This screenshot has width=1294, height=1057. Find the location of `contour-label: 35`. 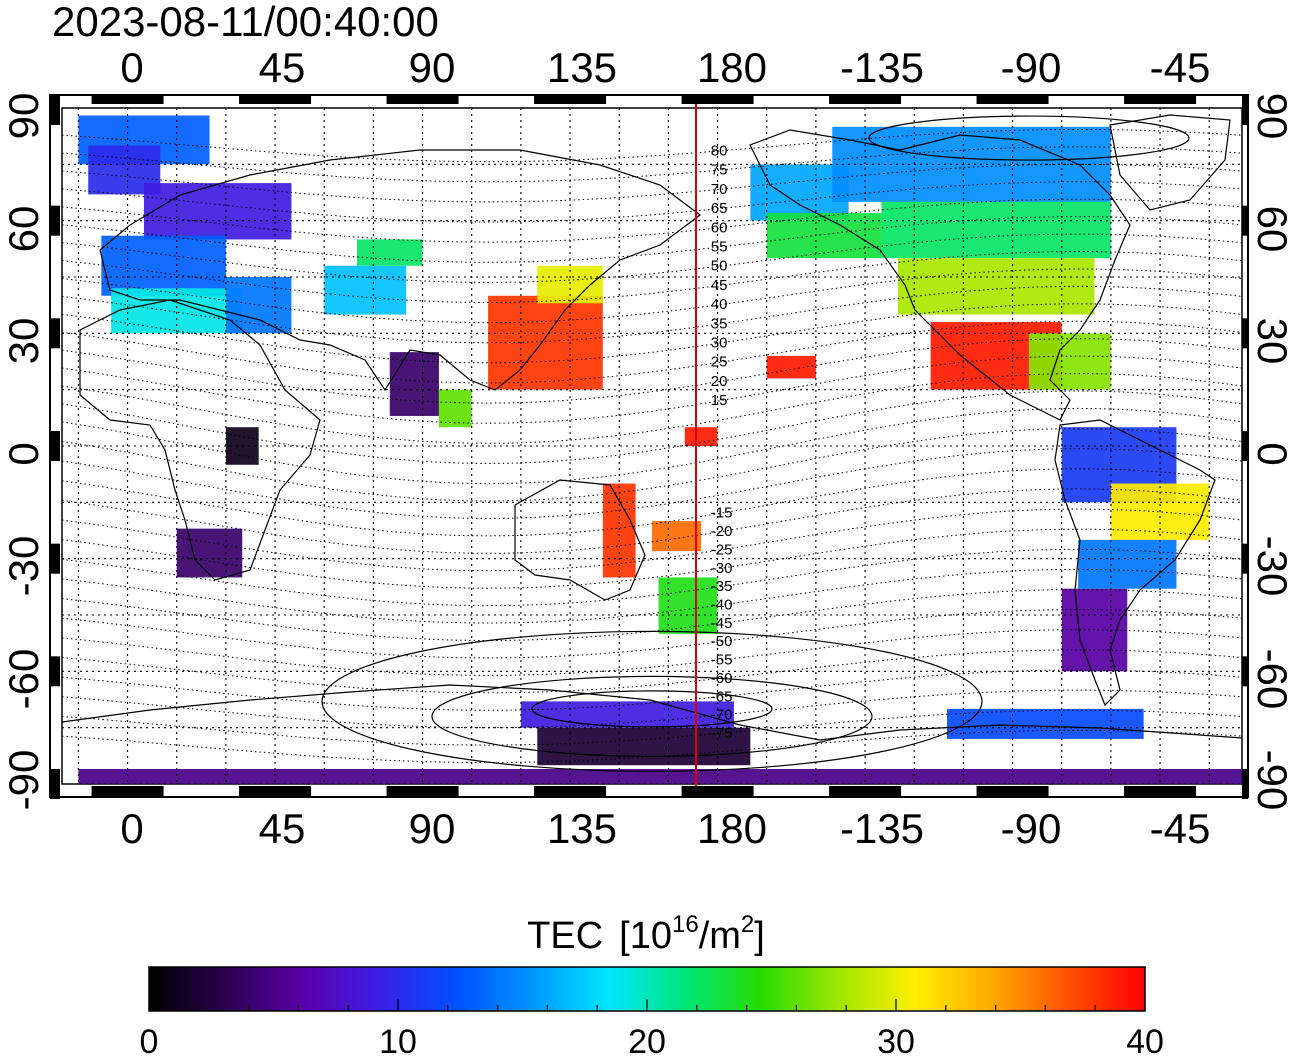

contour-label: 35 is located at coordinates (719, 323).